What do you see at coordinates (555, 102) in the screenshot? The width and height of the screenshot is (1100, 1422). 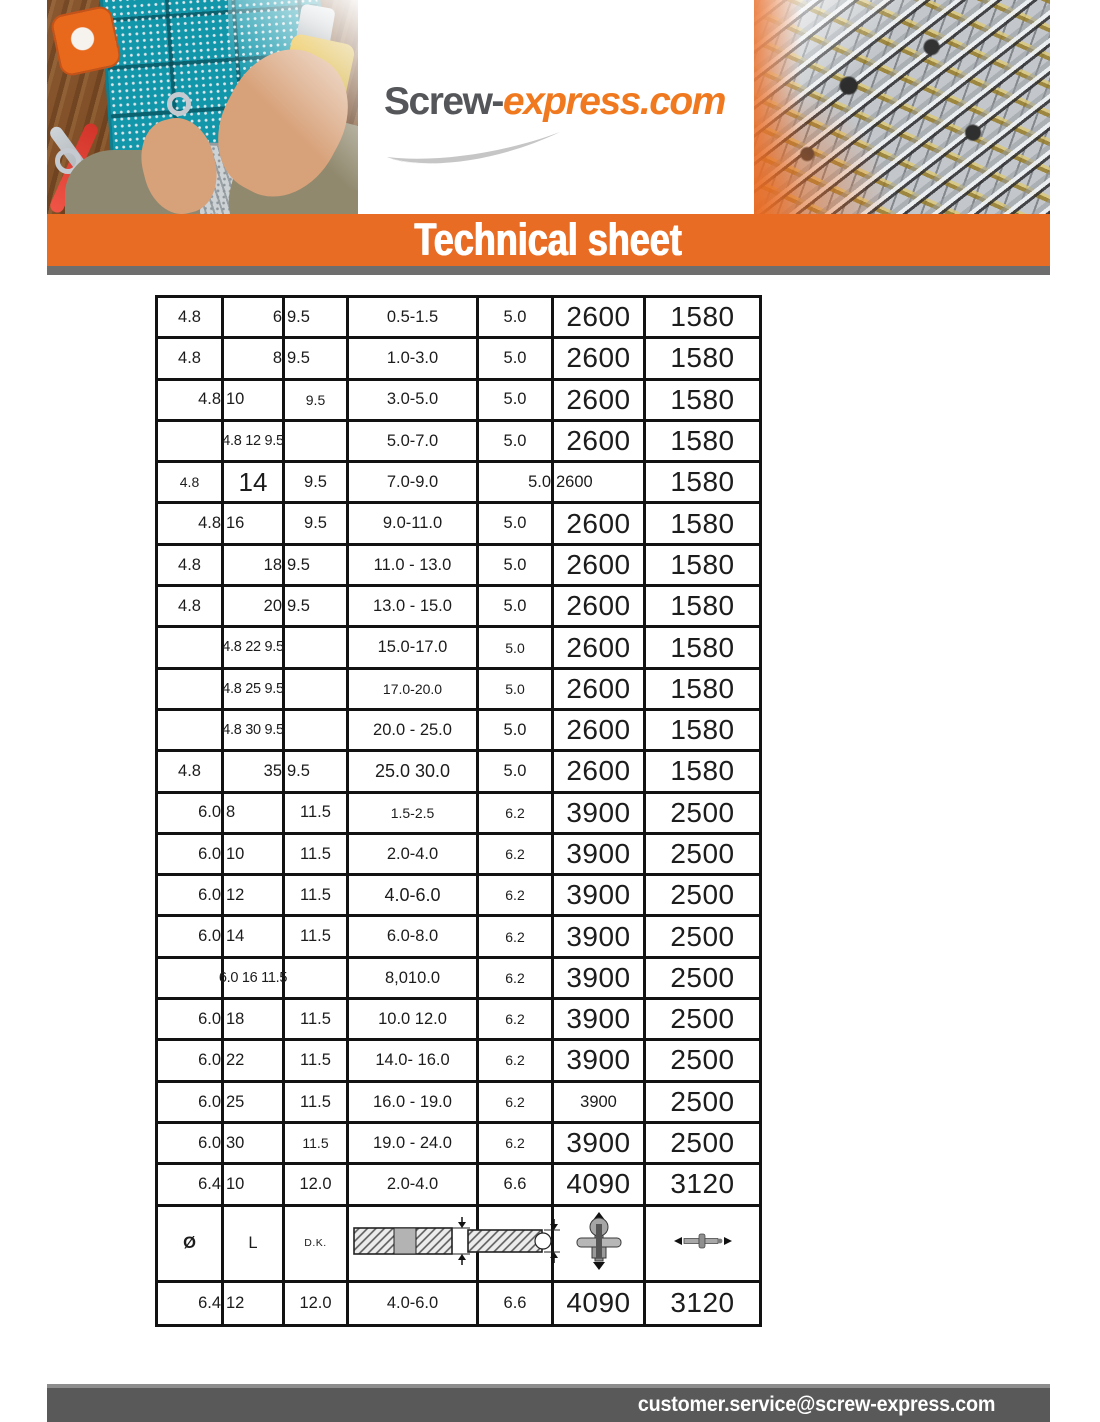 I see `logo-text: Screw-express.com` at bounding box center [555, 102].